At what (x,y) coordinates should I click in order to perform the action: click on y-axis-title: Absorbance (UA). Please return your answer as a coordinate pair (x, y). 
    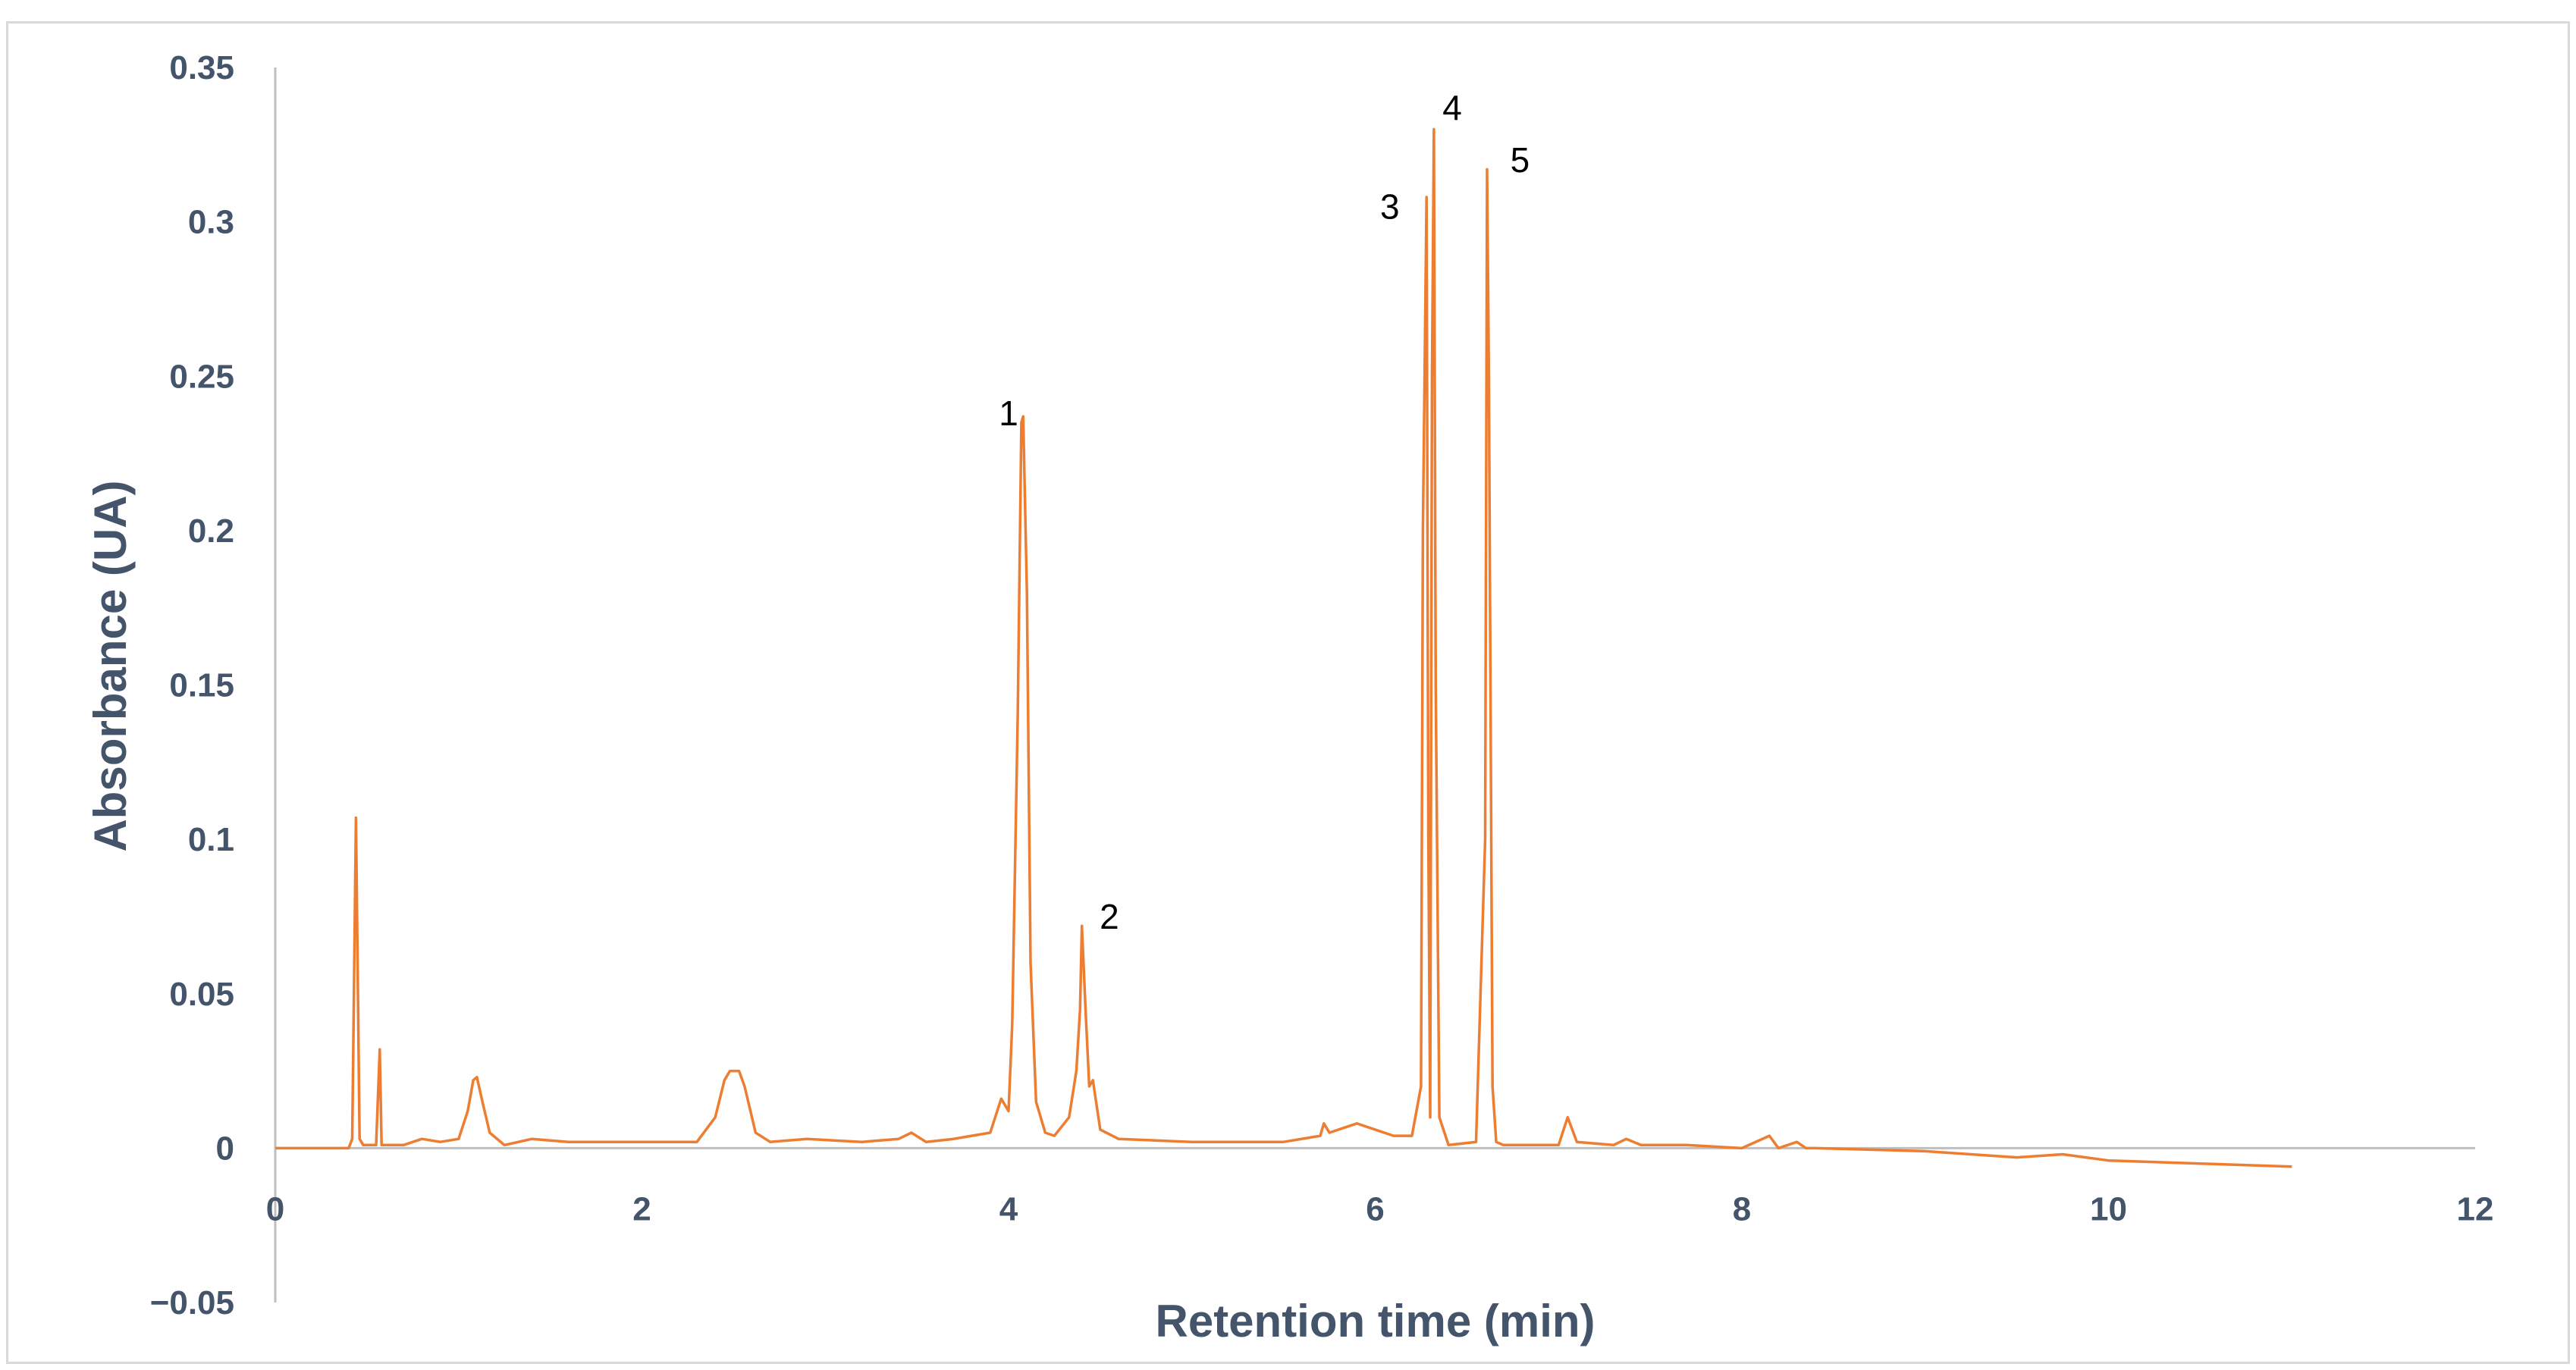
    Looking at the image, I should click on (110, 665).